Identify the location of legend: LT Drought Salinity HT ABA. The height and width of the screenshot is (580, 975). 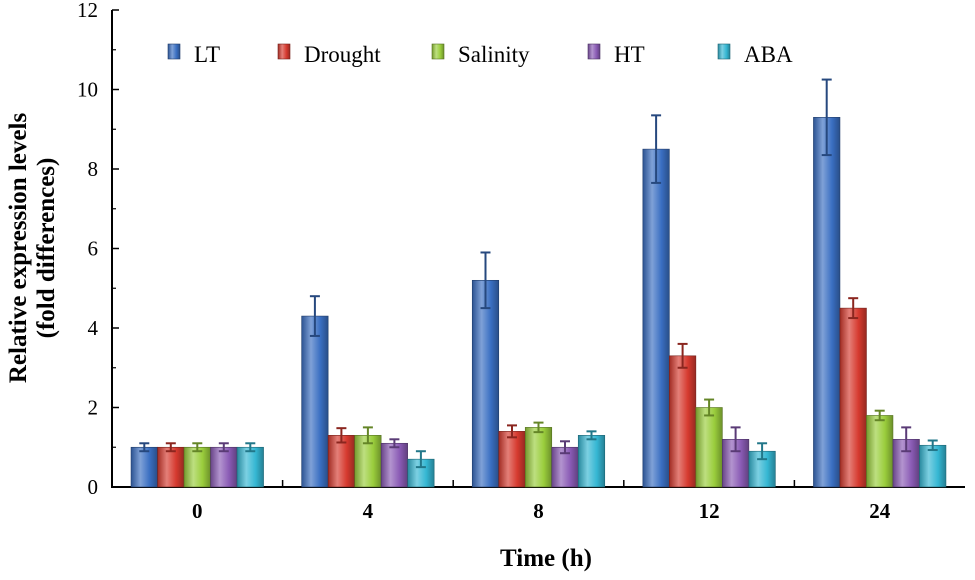
(480, 54).